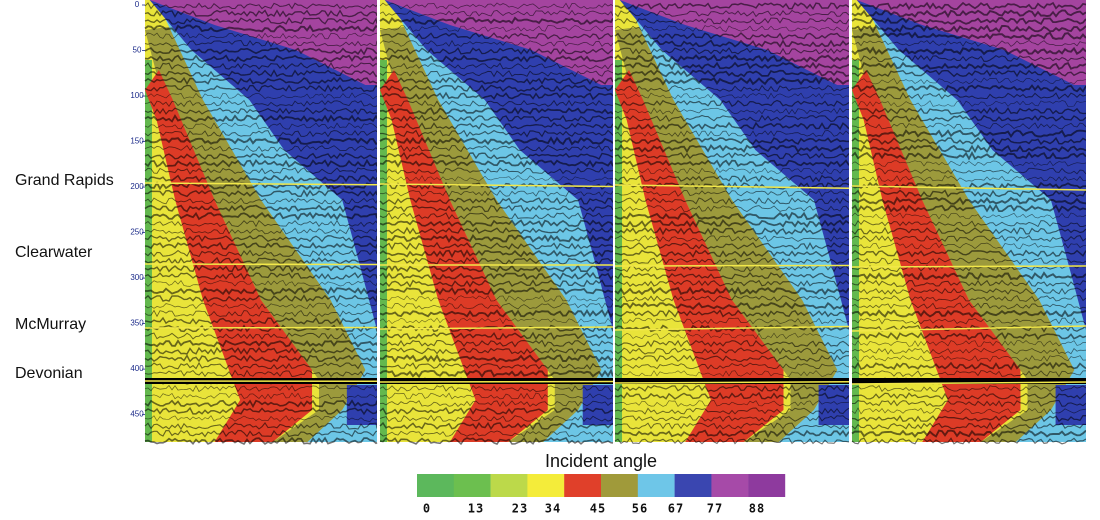 The width and height of the screenshot is (1100, 520). What do you see at coordinates (54, 252) in the screenshot?
I see `horizon-label: Clearwater` at bounding box center [54, 252].